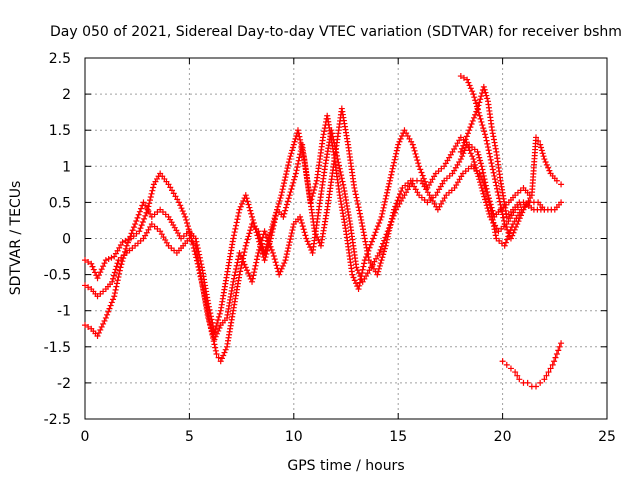 This screenshot has height=480, width=640. What do you see at coordinates (85, 437) in the screenshot?
I see `x-tick-label: 0` at bounding box center [85, 437].